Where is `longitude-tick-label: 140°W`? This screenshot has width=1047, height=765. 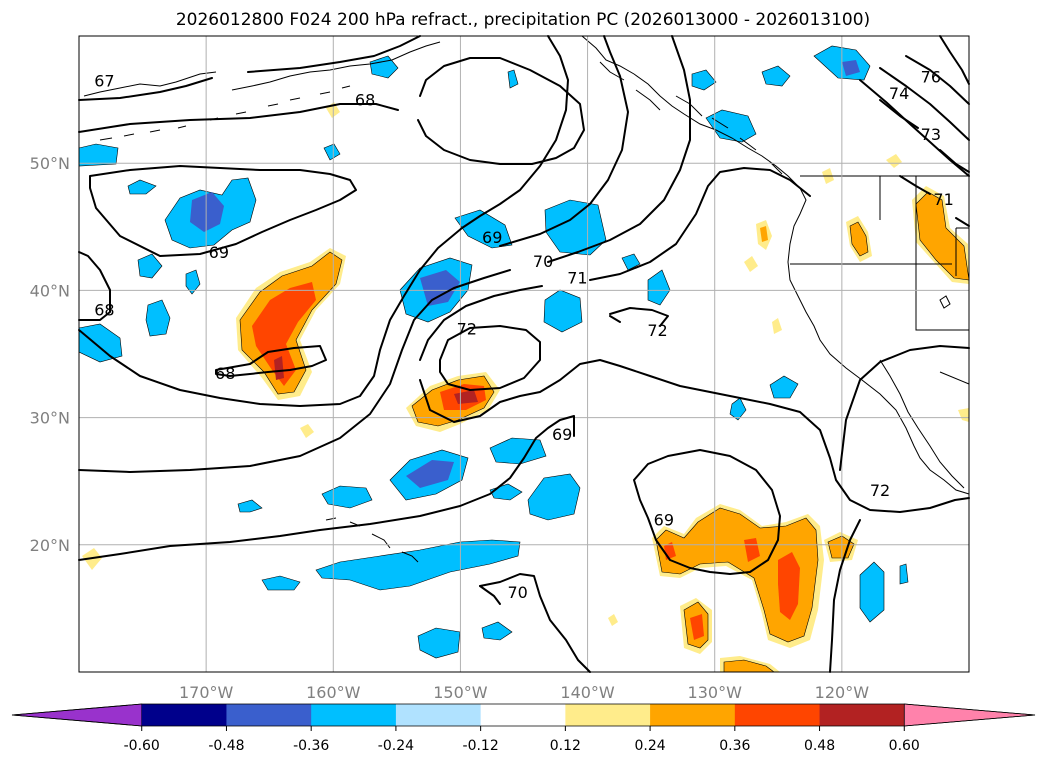
longitude-tick-label: 140°W is located at coordinates (587, 692).